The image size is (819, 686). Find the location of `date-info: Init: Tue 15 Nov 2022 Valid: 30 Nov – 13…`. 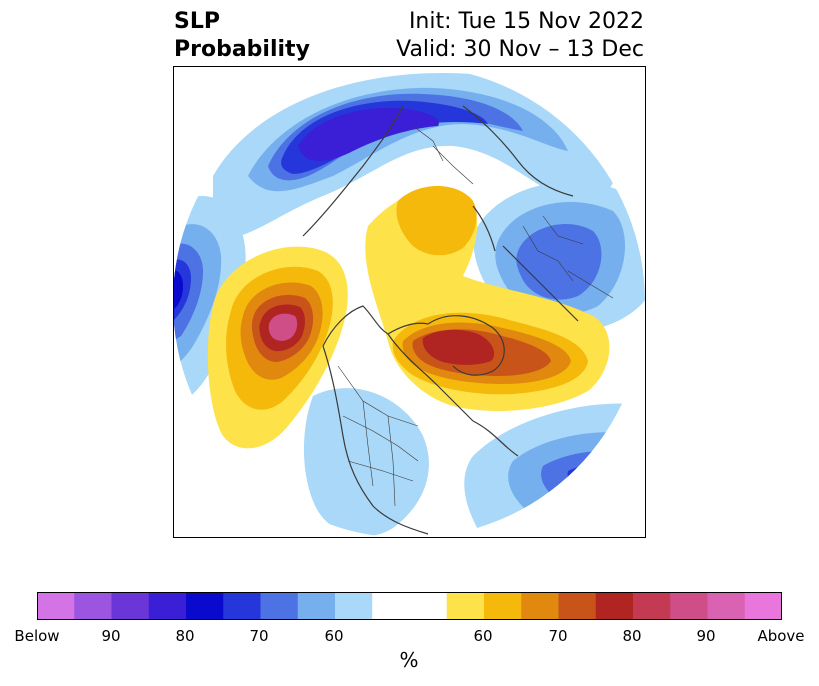

date-info: Init: Tue 15 Nov 2022 Valid: 30 Nov – 13… is located at coordinates (520, 36).